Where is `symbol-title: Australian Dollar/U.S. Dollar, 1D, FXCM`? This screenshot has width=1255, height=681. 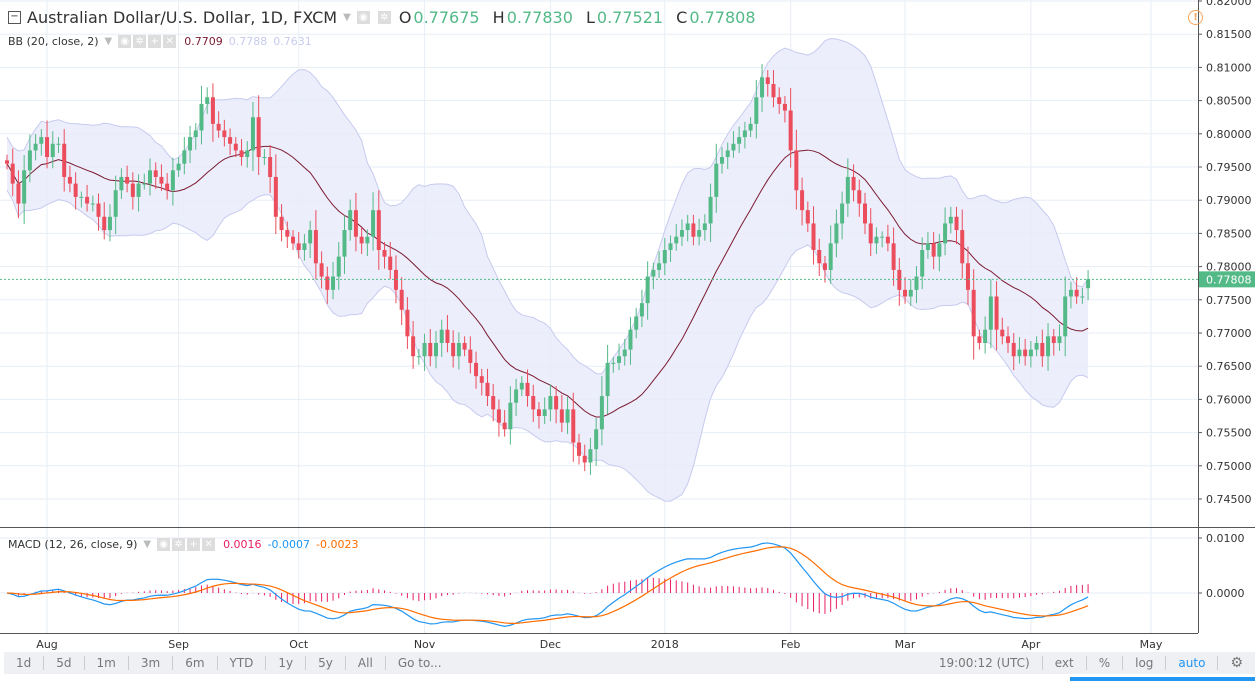 symbol-title: Australian Dollar/U.S. Dollar, 1D, FXCM is located at coordinates (182, 17).